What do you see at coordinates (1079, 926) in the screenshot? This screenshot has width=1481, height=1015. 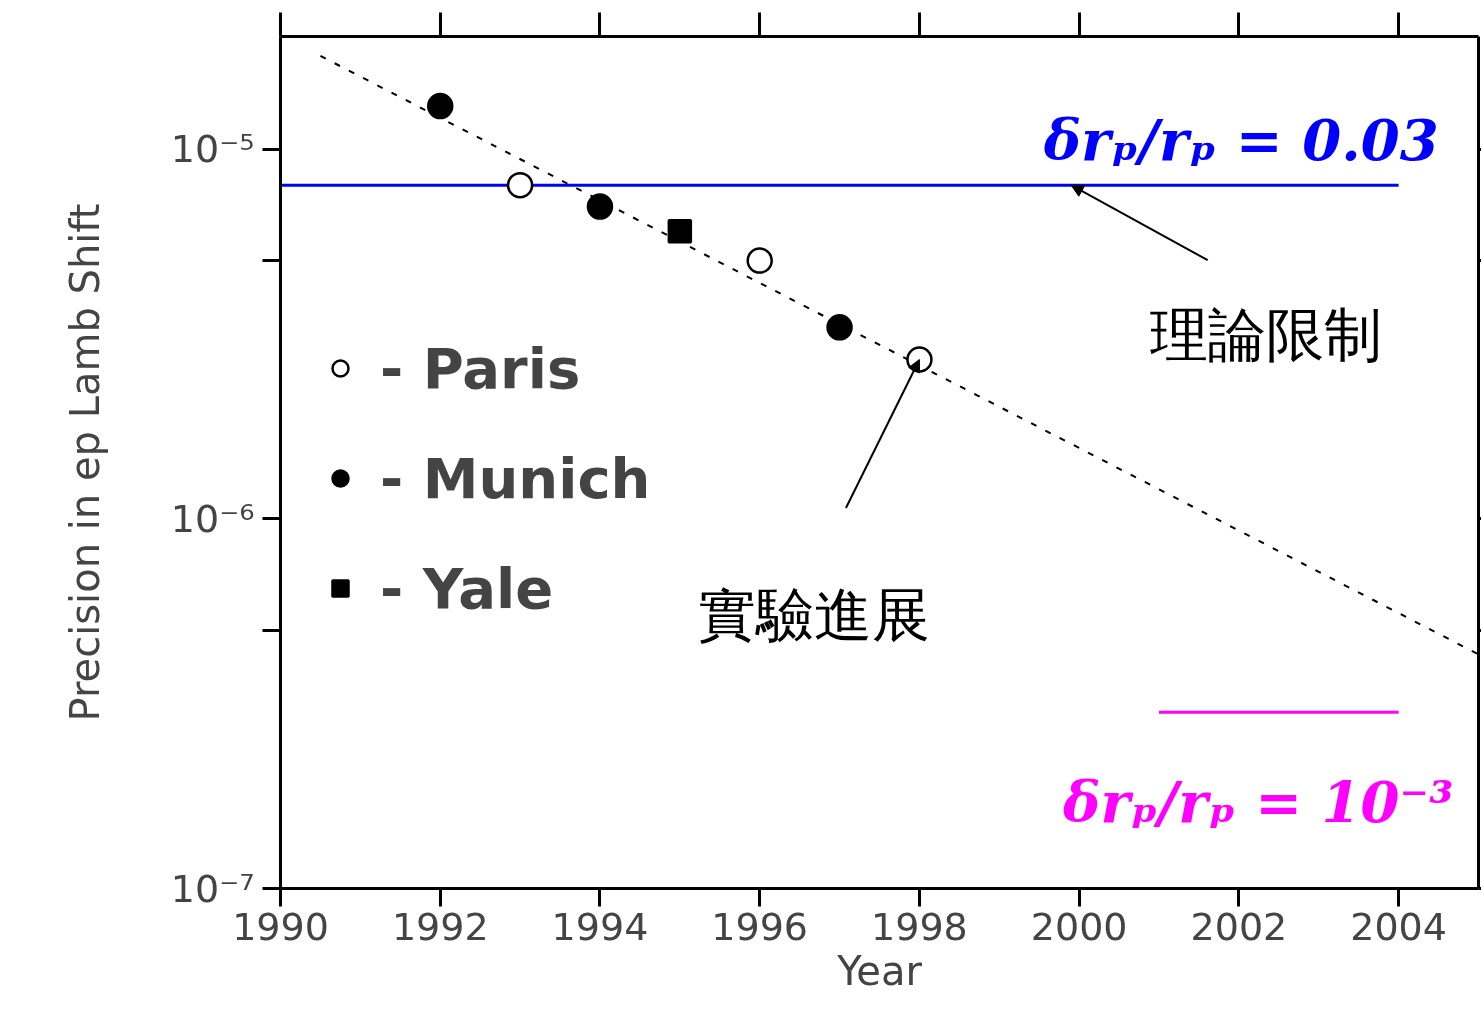 I see `x-tick-label: 2000` at bounding box center [1079, 926].